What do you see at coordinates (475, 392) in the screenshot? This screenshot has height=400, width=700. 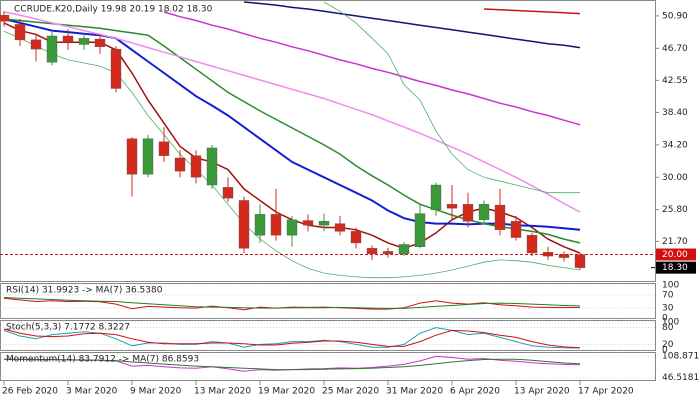 I see `x-tick-label: 6 Apr 2020` at bounding box center [475, 392].